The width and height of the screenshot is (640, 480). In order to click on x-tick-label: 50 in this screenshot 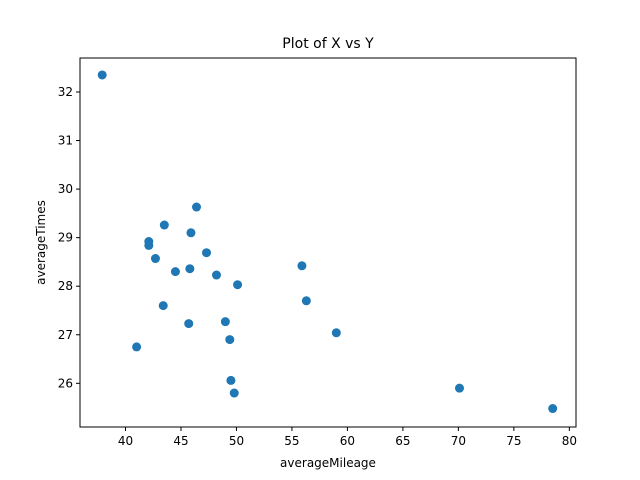, I will do `click(236, 441)`.